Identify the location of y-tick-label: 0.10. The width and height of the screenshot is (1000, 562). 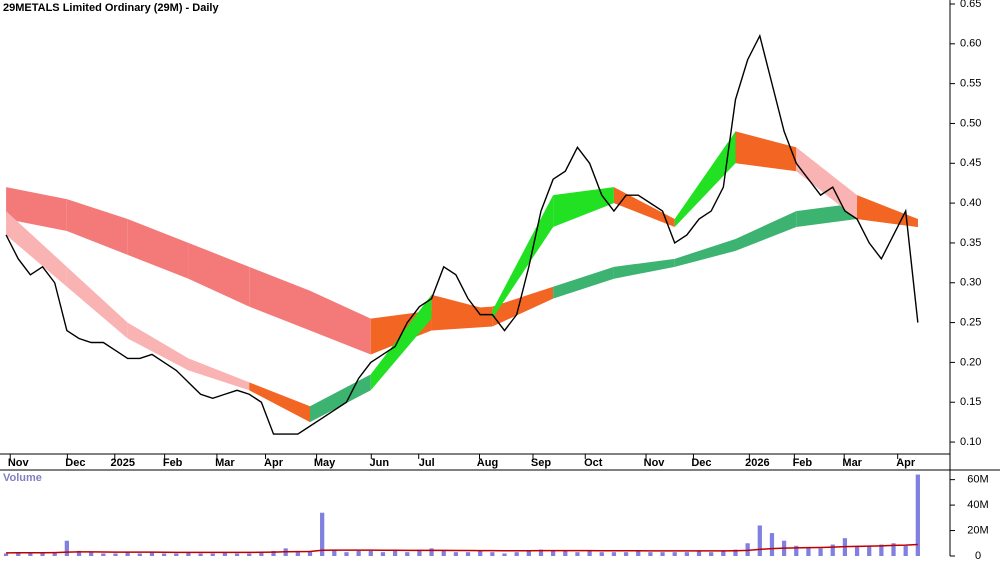
(970, 442).